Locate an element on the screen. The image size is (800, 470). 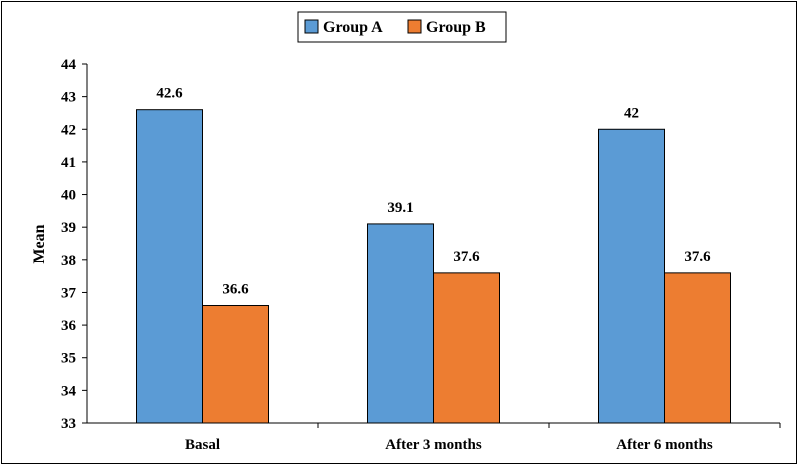
x-category-label: After 6 months is located at coordinates (664, 445).